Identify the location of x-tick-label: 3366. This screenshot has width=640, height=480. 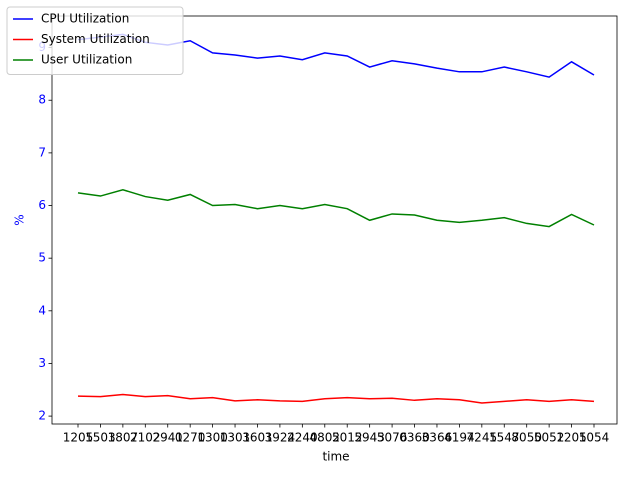
(437, 438).